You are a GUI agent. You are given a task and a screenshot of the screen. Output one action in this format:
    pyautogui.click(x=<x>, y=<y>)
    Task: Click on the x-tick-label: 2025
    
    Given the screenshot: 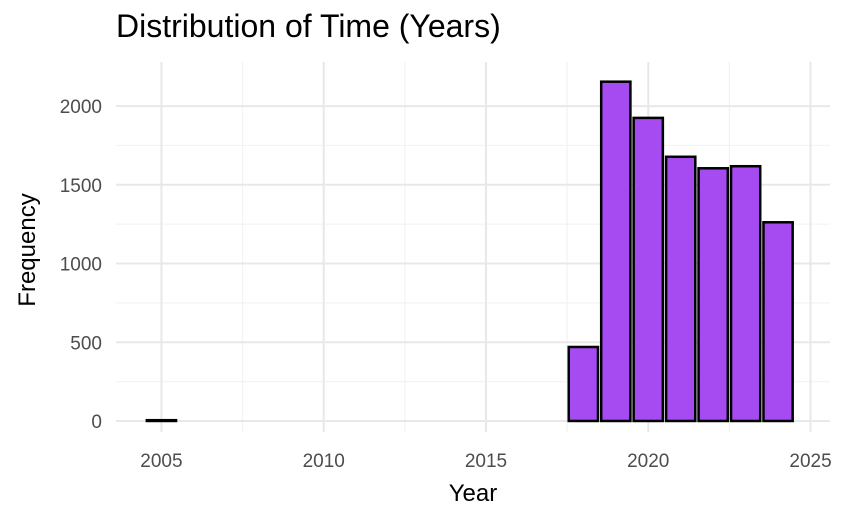 What is the action you would take?
    pyautogui.click(x=810, y=461)
    